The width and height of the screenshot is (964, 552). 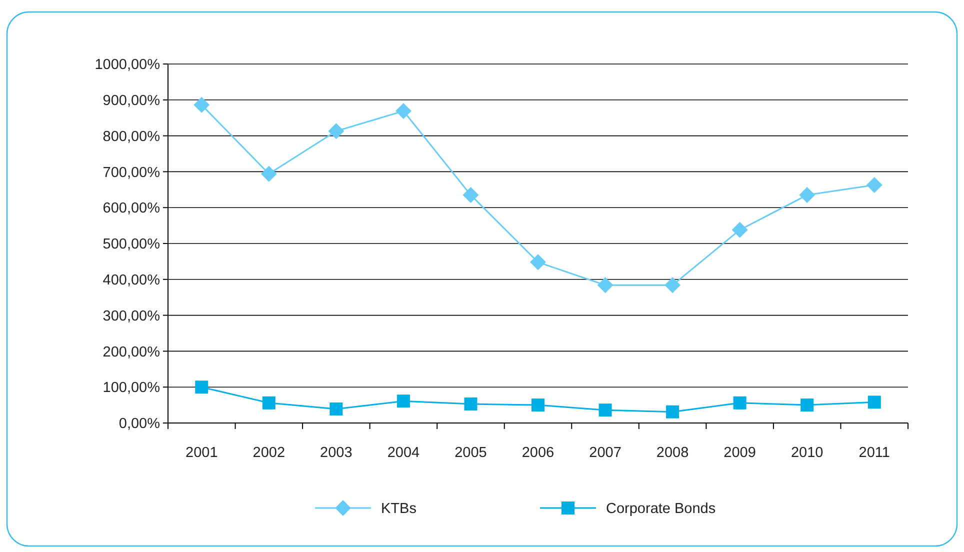 What do you see at coordinates (672, 453) in the screenshot?
I see `x-tick-label: 2008` at bounding box center [672, 453].